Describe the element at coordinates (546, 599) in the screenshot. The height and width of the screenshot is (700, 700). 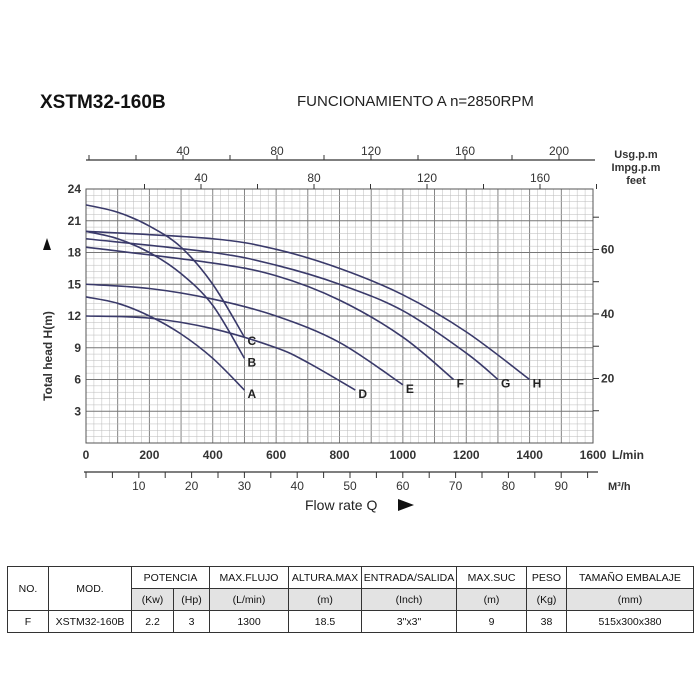
I see `unit-peso: (Kg)` at that location.